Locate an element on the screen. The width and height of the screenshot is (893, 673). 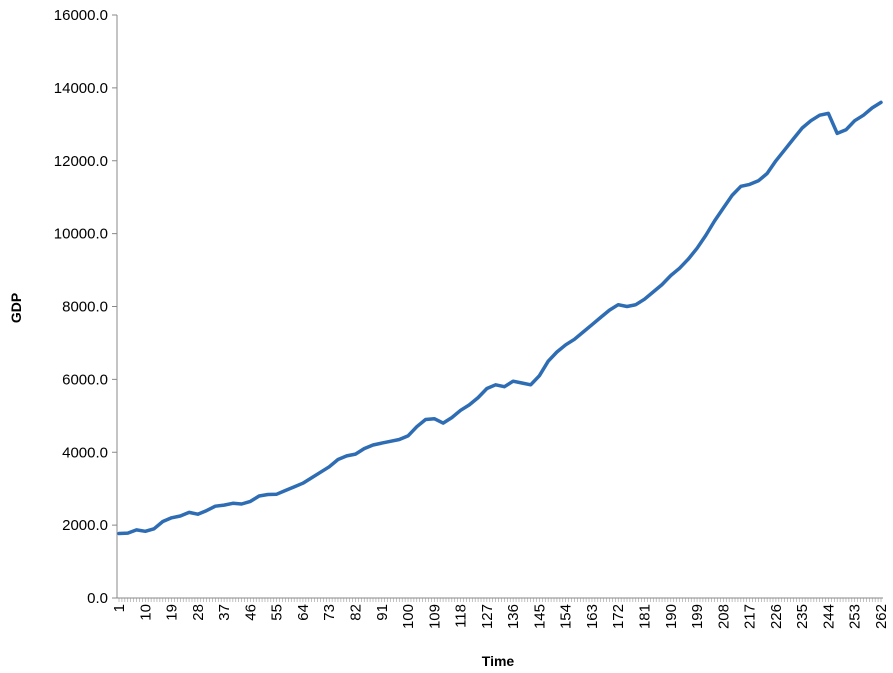
y-tick-label: 4000.0 is located at coordinates (85, 452).